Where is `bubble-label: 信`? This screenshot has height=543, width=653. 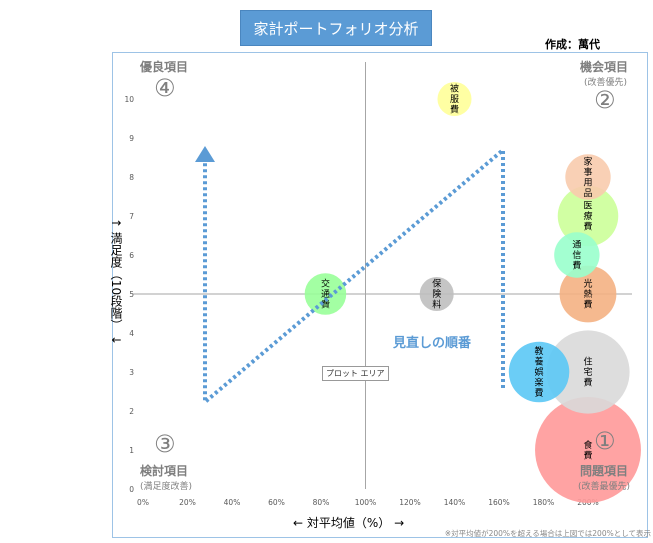
bubble-label: 信 is located at coordinates (576, 255).